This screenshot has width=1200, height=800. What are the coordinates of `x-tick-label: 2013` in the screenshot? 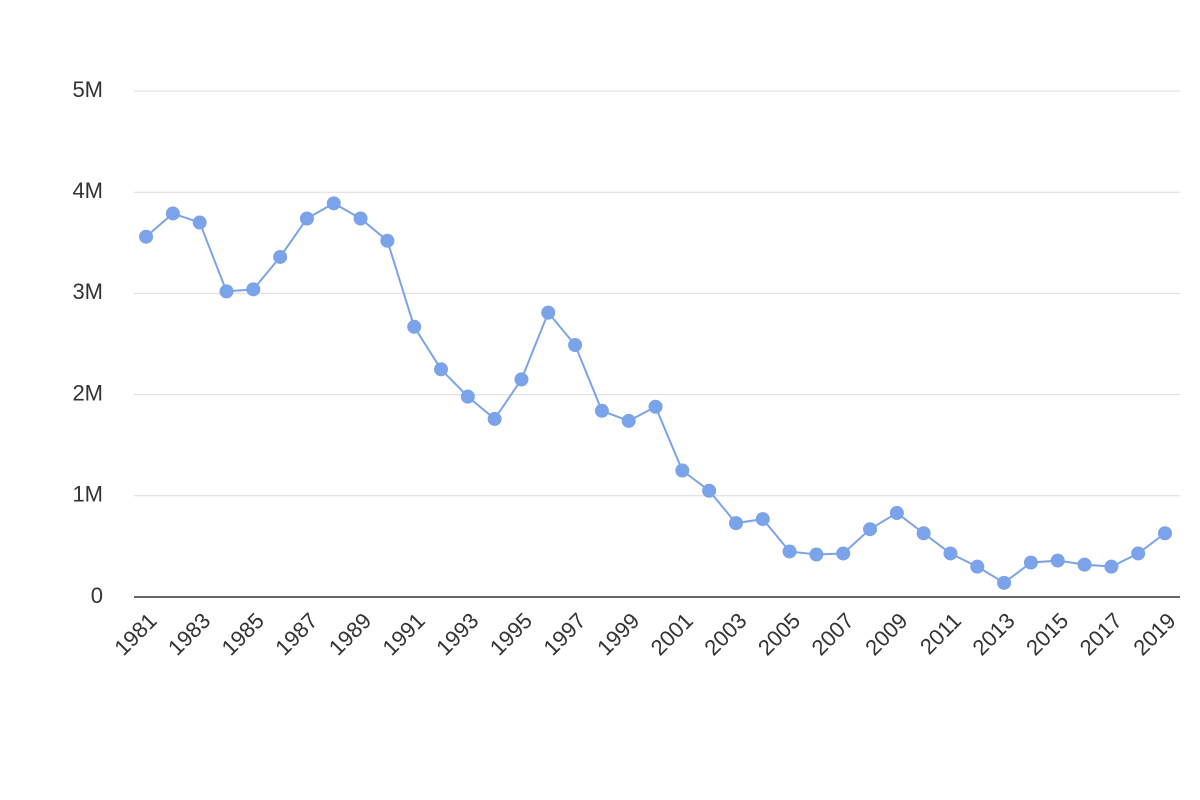 It's located at (993, 634).